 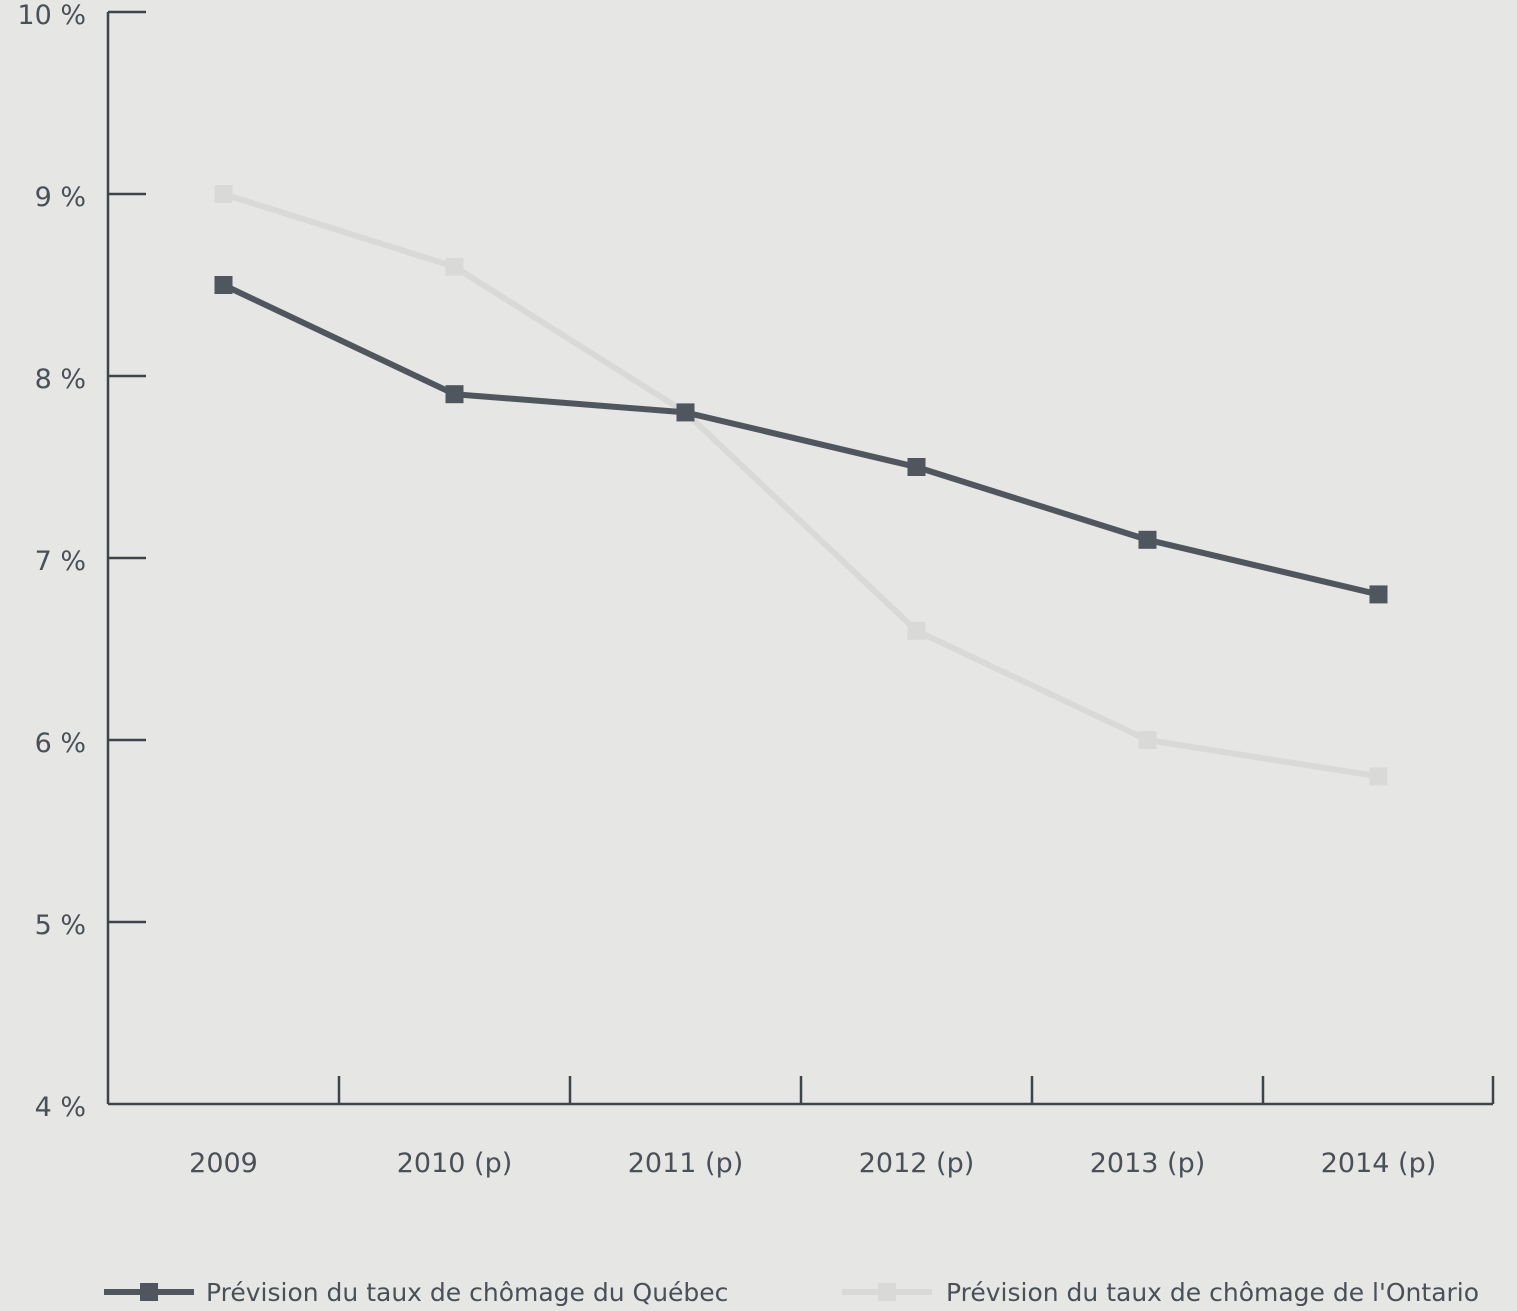 What do you see at coordinates (60, 379) in the screenshot?
I see `y-tick-label: 8 %` at bounding box center [60, 379].